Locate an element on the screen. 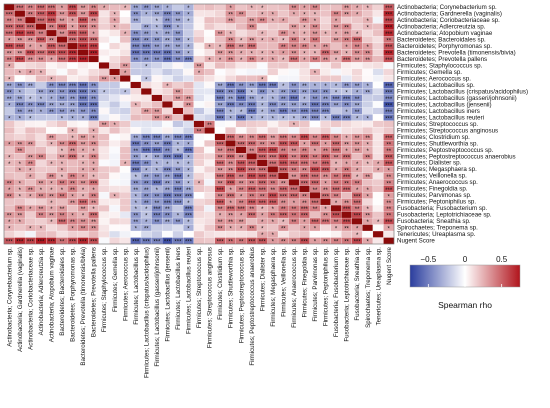 The height and width of the screenshot is (408, 550). column-label: Fusobacteria; Leptotrichiaceae sp. is located at coordinates (347, 294).